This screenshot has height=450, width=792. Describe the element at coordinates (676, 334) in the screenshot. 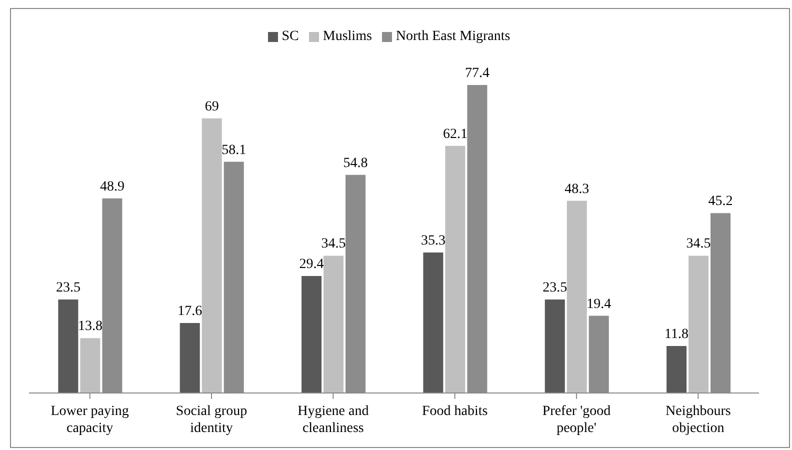

I see `data-label: 11.8` at that location.